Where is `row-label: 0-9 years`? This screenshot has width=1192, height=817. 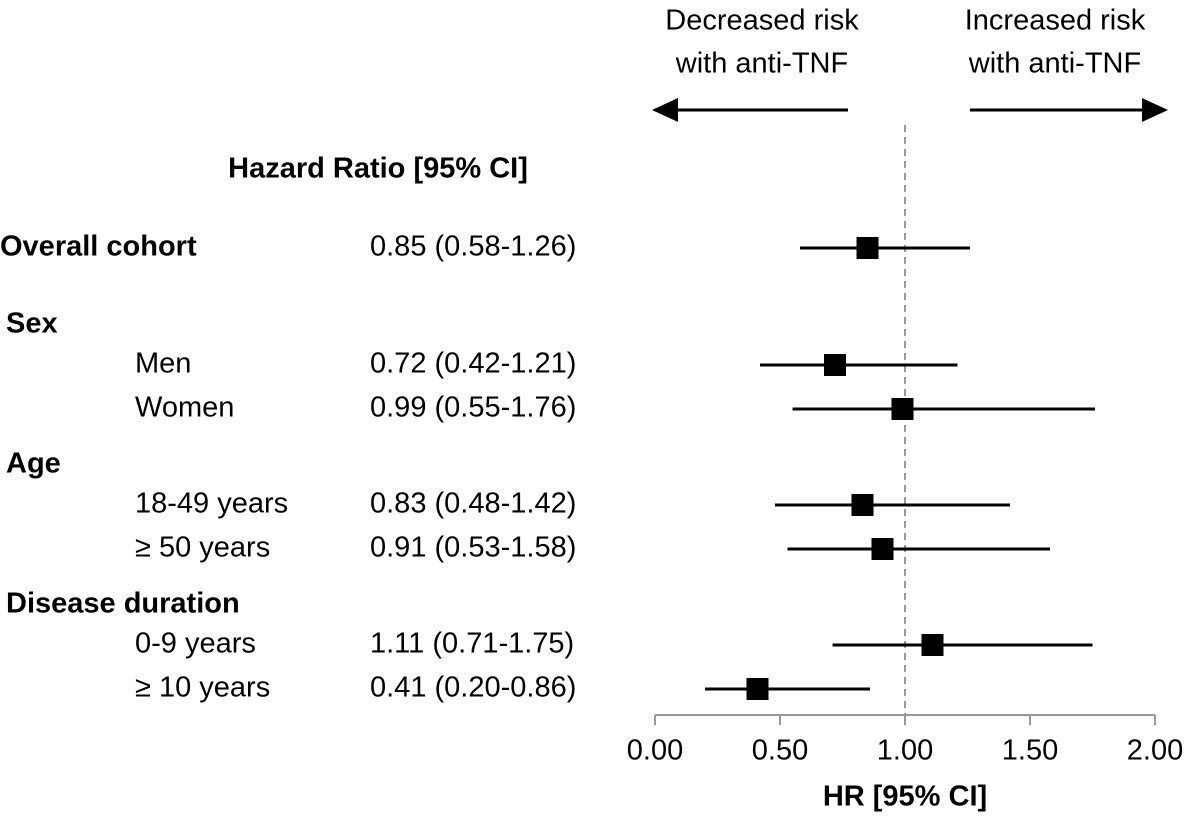
row-label: 0-9 years is located at coordinates (195, 644).